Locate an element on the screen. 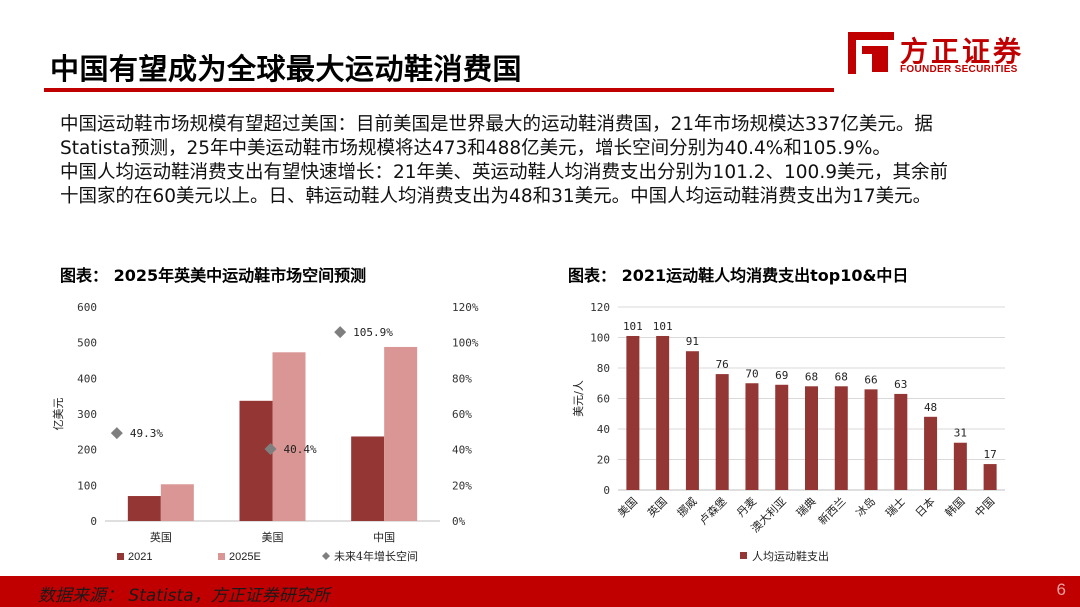 The width and height of the screenshot is (1080, 607). legend-swatch-2021 is located at coordinates (120, 556).